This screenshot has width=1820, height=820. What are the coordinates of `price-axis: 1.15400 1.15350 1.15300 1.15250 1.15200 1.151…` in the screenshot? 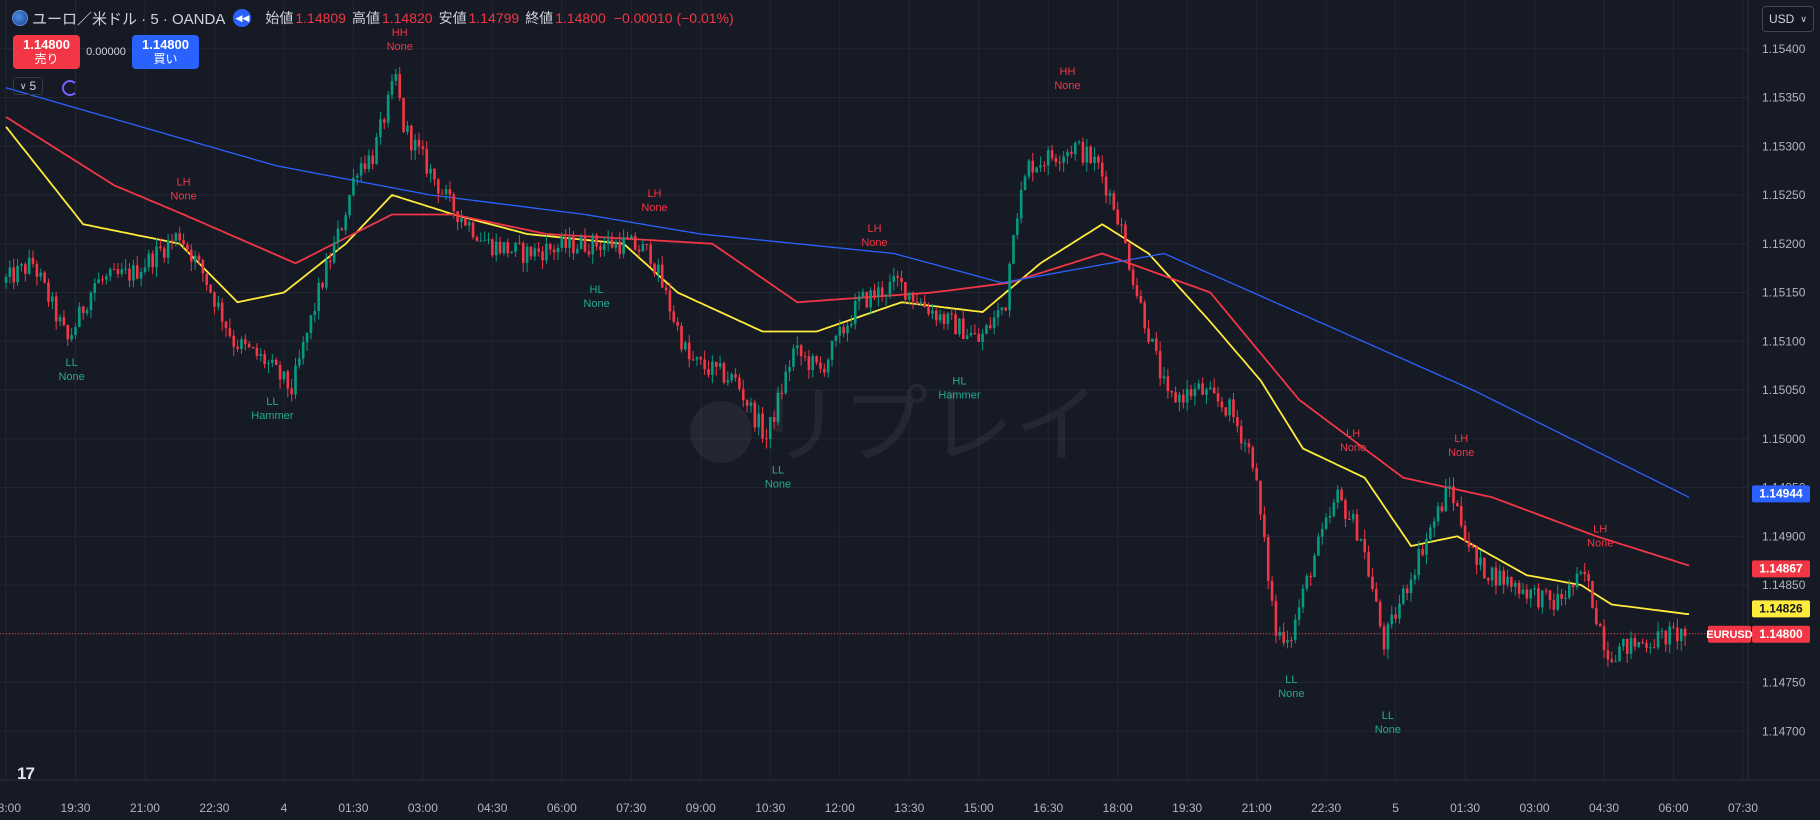 It's located at (1758, 390).